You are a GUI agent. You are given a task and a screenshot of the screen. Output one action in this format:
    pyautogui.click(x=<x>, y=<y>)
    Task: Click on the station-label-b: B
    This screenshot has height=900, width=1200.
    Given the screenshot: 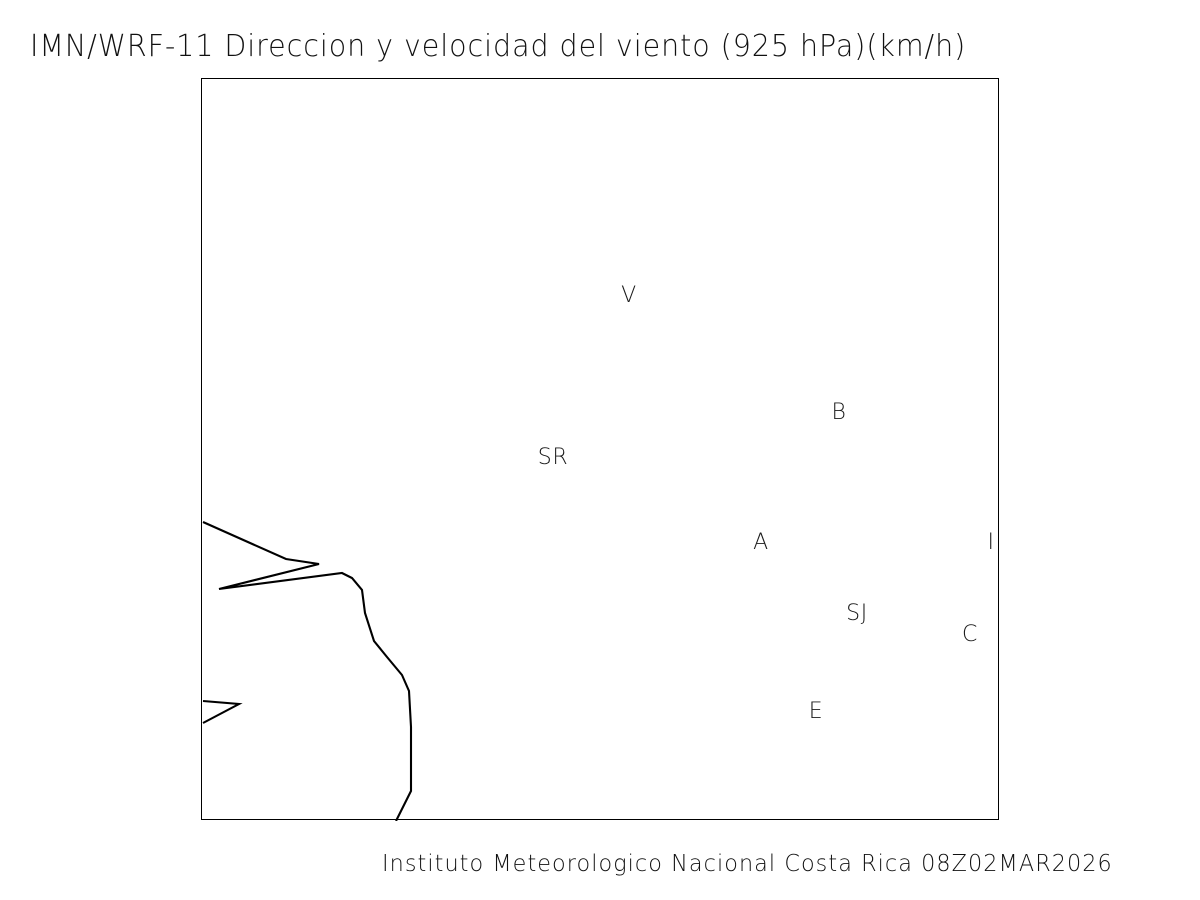 What is the action you would take?
    pyautogui.click(x=839, y=412)
    